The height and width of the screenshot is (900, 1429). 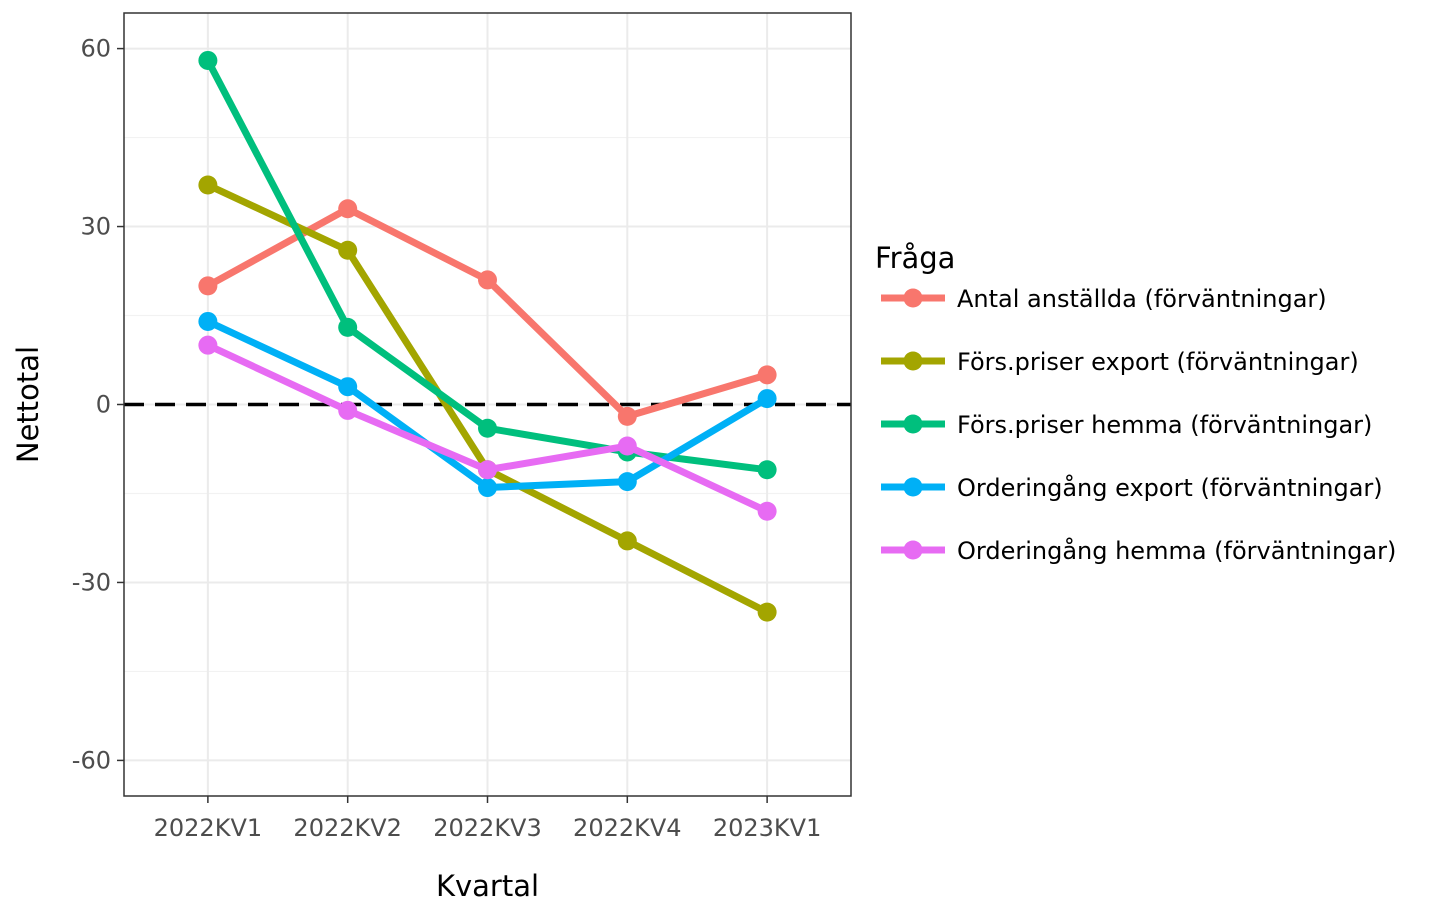 What do you see at coordinates (91, 760) in the screenshot?
I see `y-tick-label: -60` at bounding box center [91, 760].